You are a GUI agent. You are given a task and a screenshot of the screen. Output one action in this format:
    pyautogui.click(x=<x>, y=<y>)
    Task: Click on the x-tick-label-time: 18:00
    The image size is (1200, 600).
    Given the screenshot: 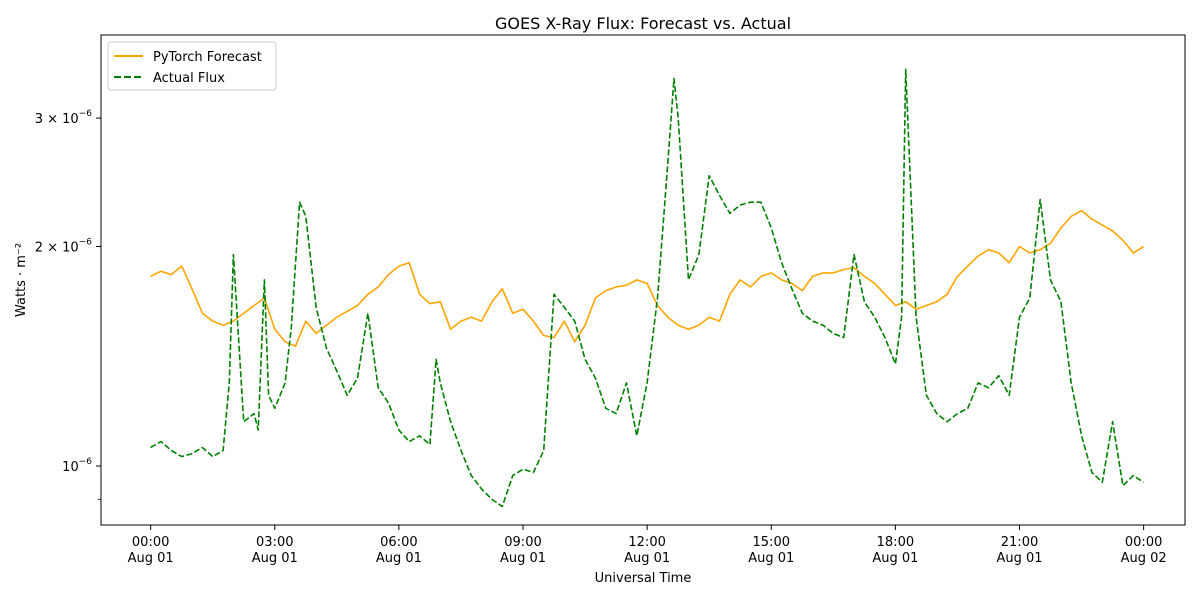 What is the action you would take?
    pyautogui.click(x=895, y=542)
    